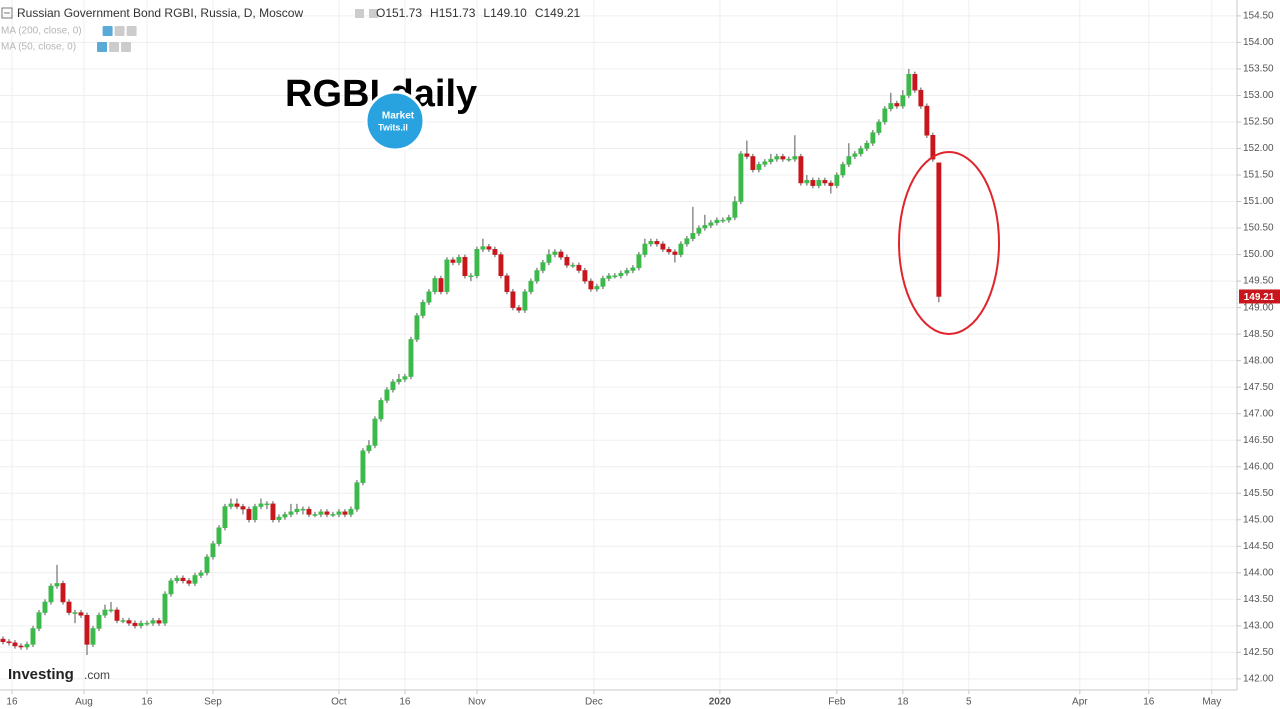  I want to click on last-price-label: 149.21, so click(1259, 297).